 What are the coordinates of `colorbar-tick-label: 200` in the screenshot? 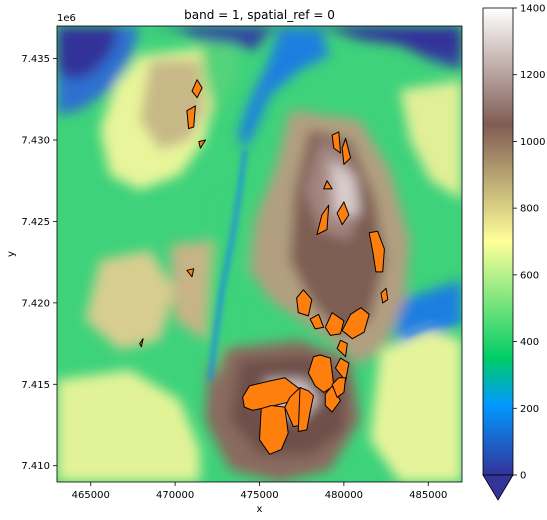 It's located at (529, 409).